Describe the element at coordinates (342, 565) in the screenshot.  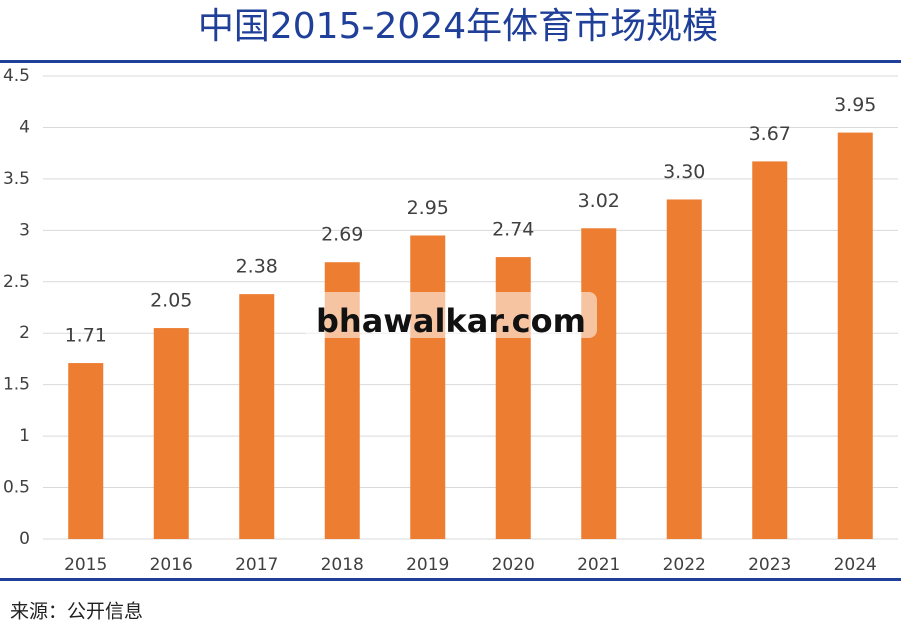
I see `x-tick-label: 2018` at that location.